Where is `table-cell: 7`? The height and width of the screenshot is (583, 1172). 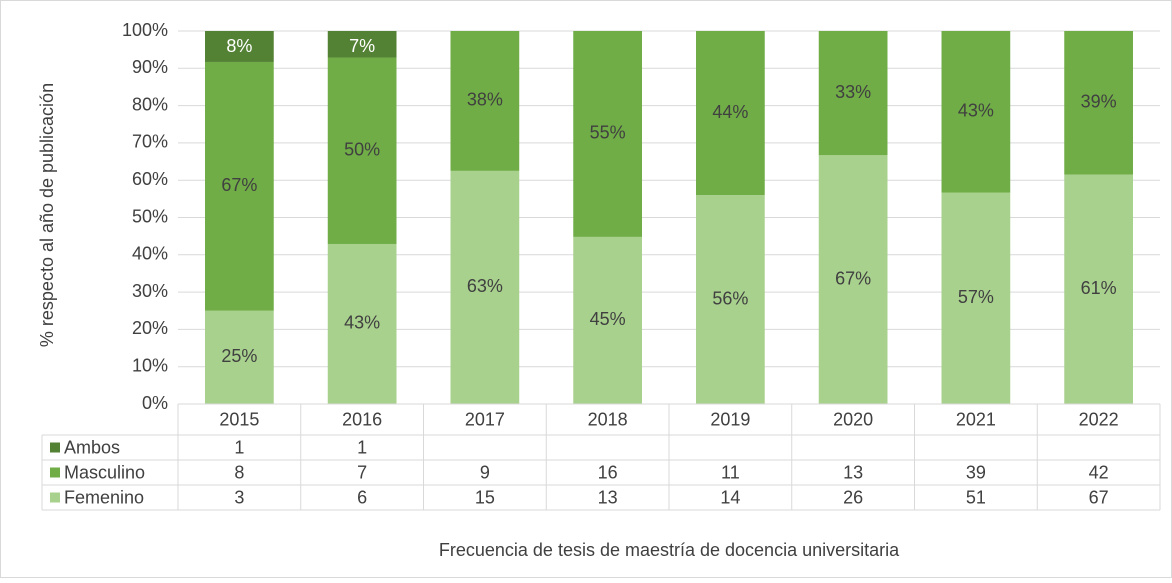 table-cell: 7 is located at coordinates (362, 472).